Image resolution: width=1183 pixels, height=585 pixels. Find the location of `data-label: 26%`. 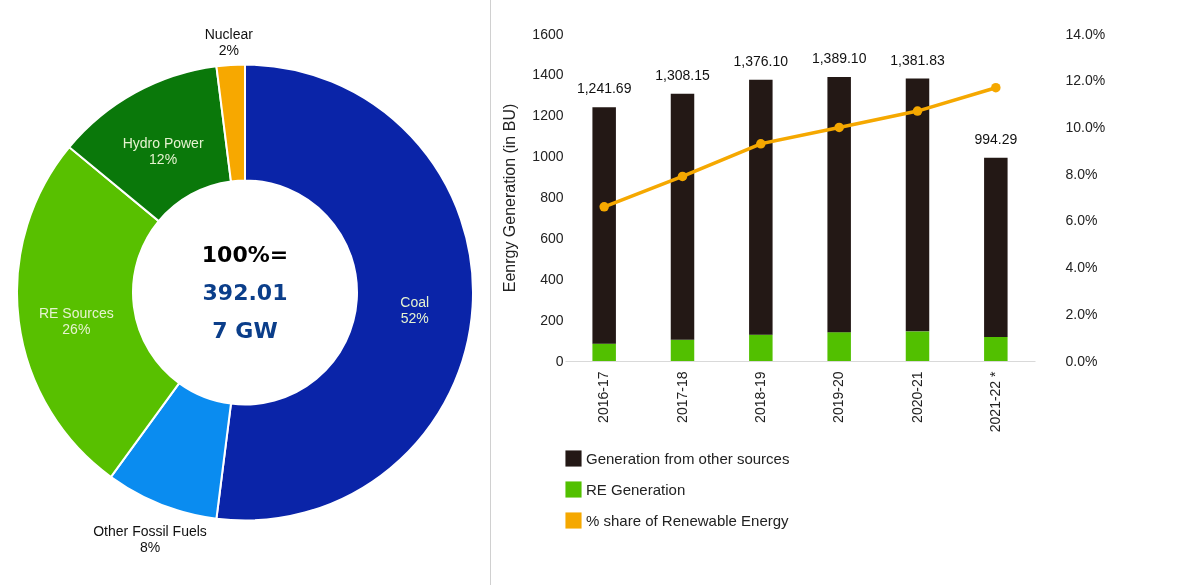

data-label: 26% is located at coordinates (76, 328).